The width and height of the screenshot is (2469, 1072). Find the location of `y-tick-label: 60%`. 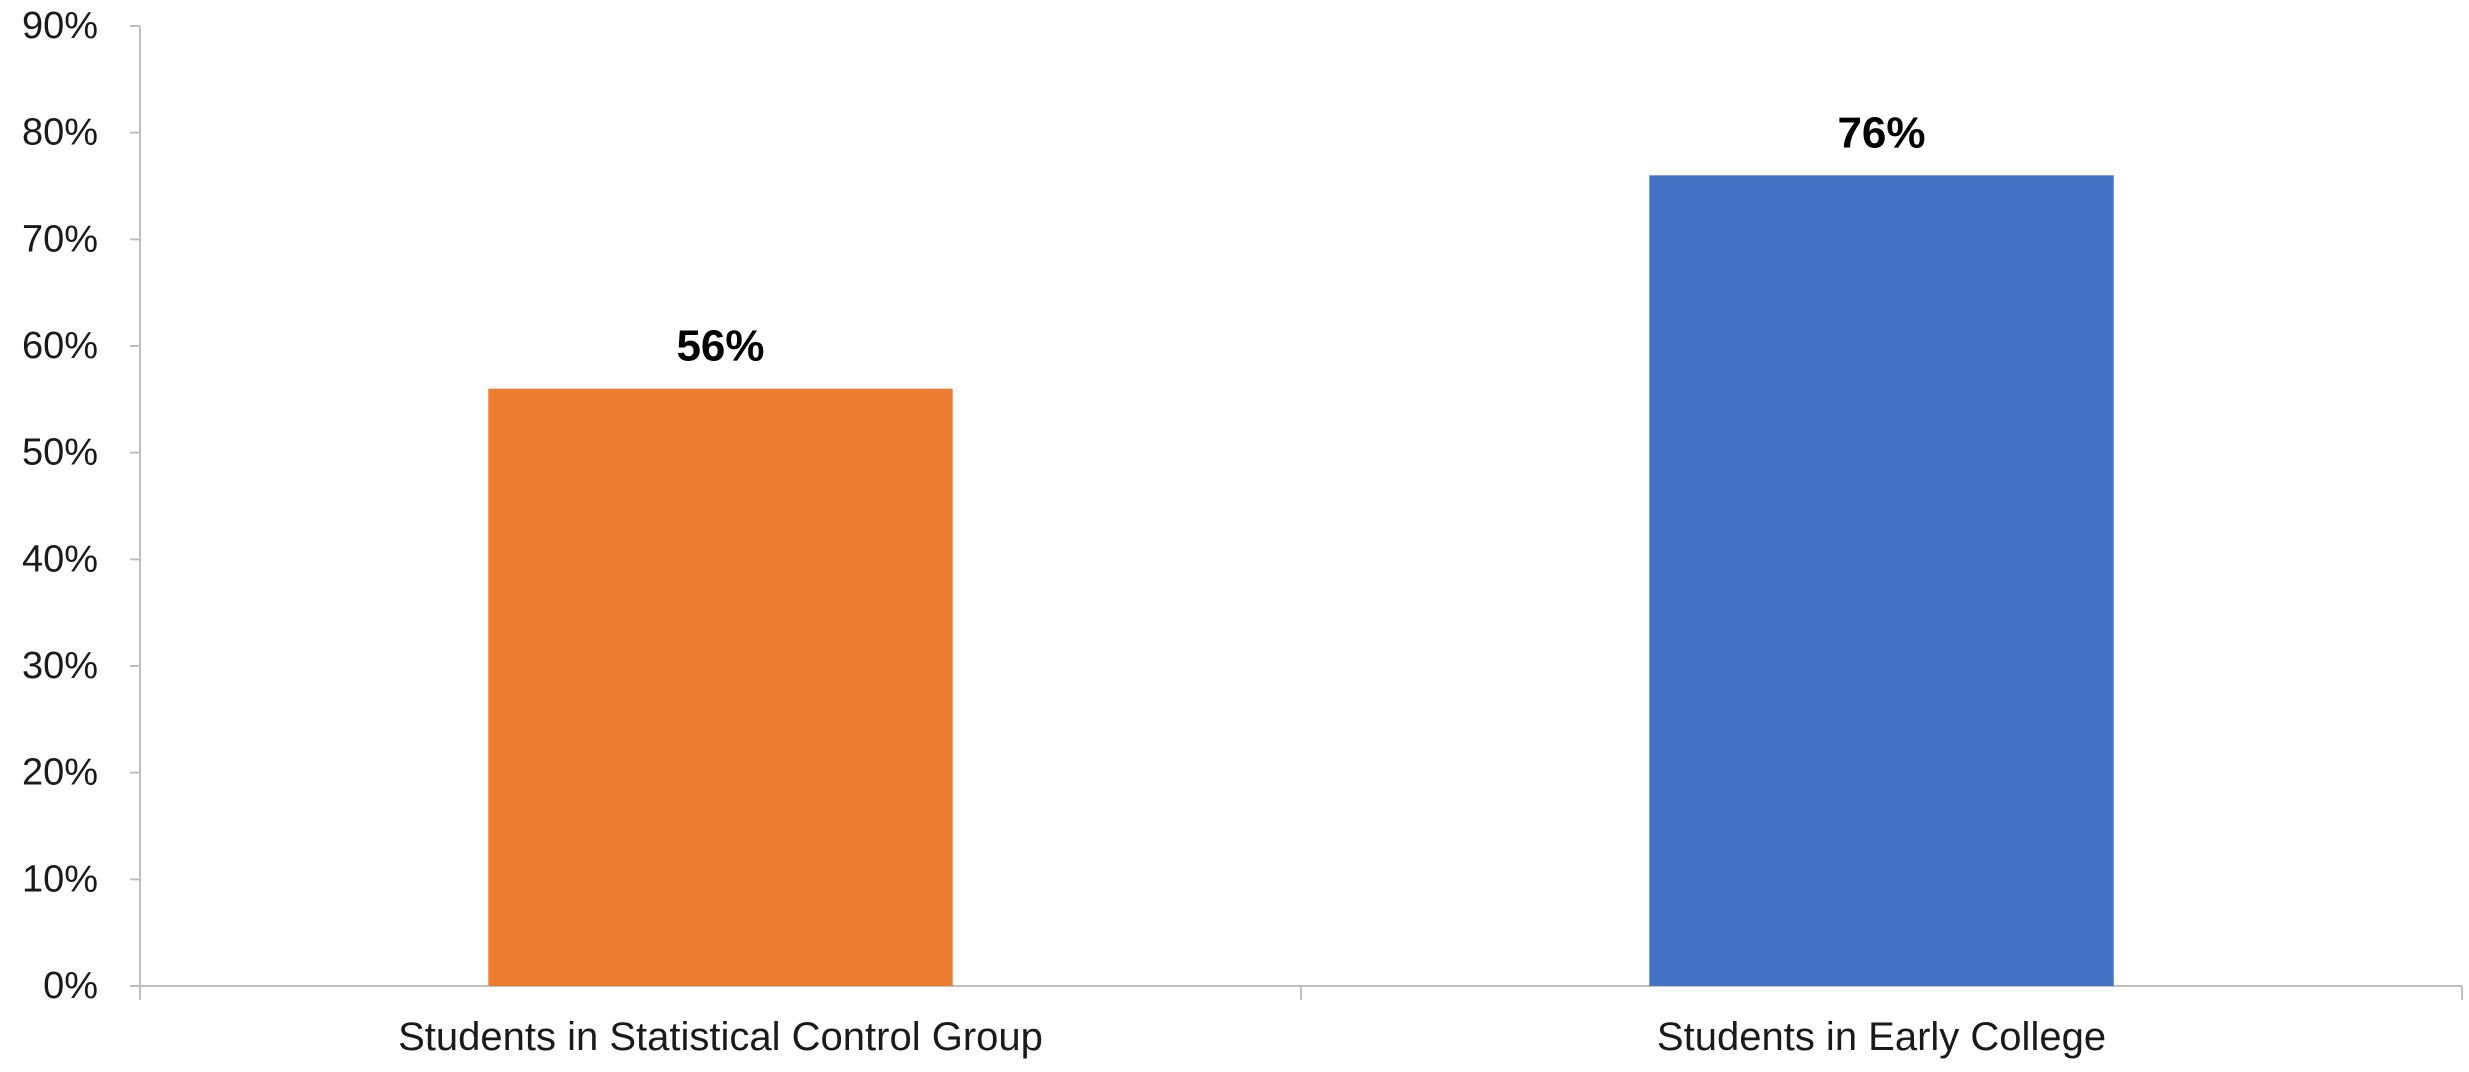

y-tick-label: 60% is located at coordinates (60, 346).